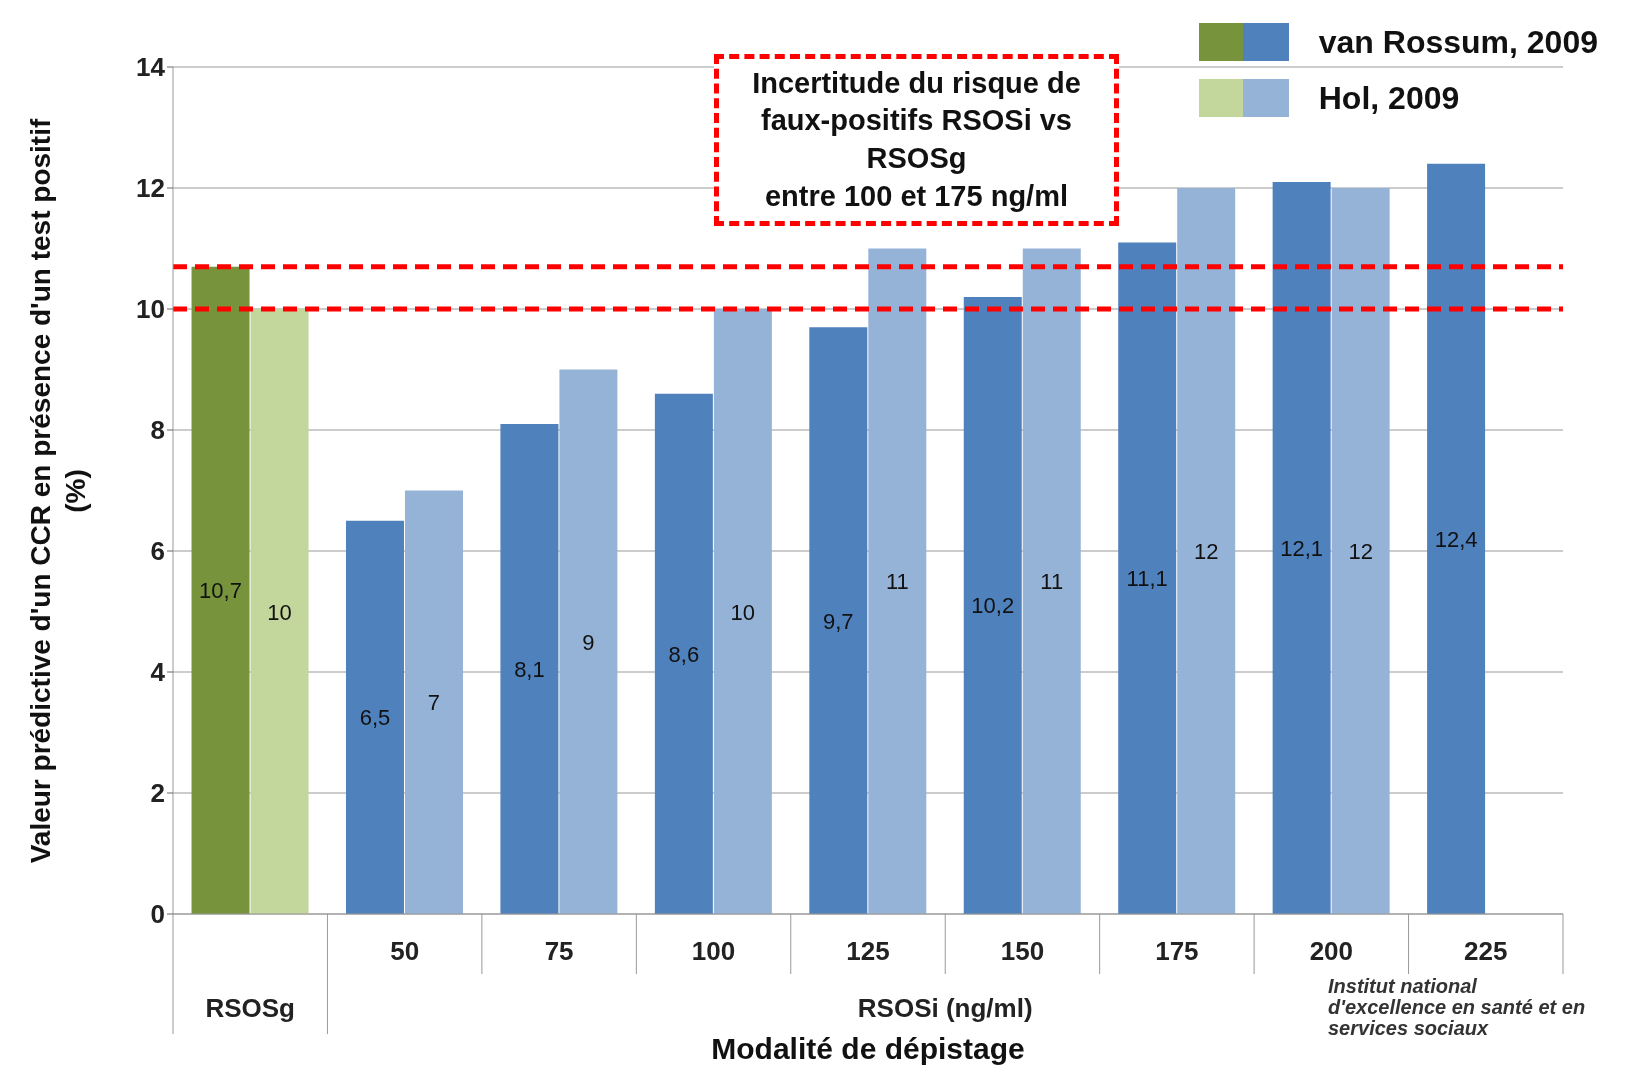  Describe the element at coordinates (1022, 951) in the screenshot. I see `x-tick-label: 150` at that location.